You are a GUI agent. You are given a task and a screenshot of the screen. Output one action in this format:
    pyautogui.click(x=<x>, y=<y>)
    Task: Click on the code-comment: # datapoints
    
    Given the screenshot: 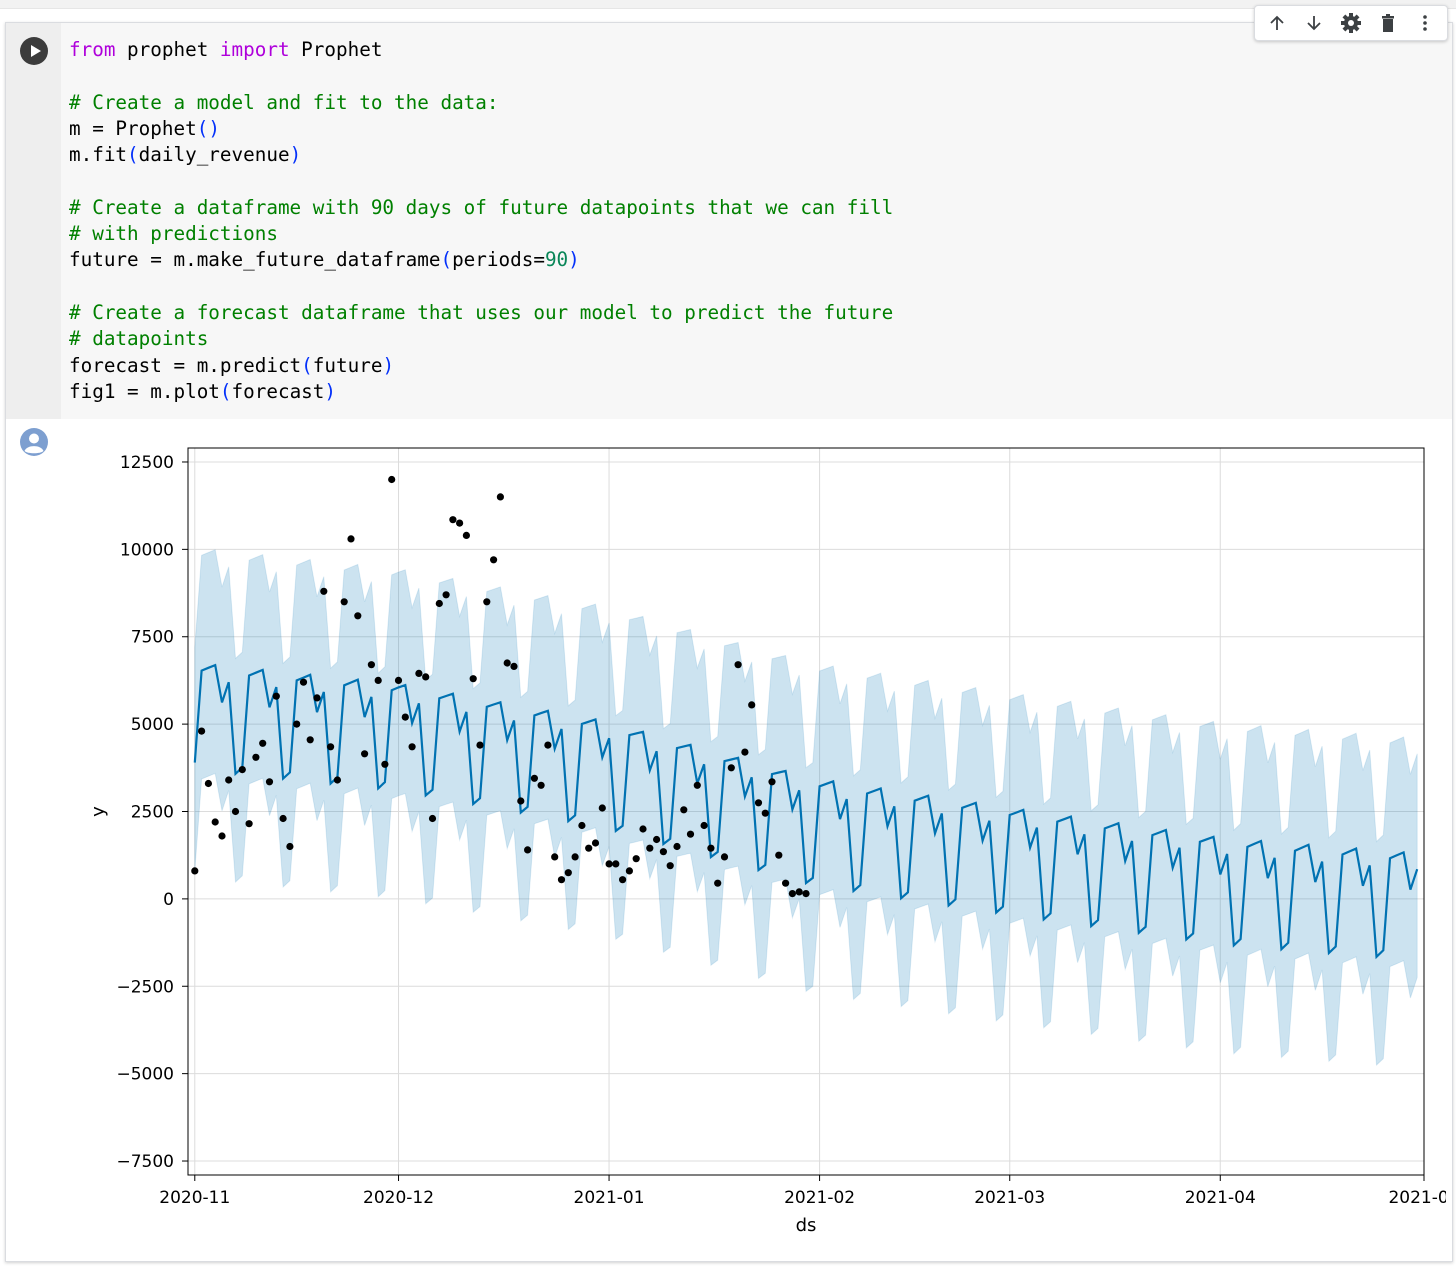 What is the action you would take?
    pyautogui.click(x=139, y=339)
    